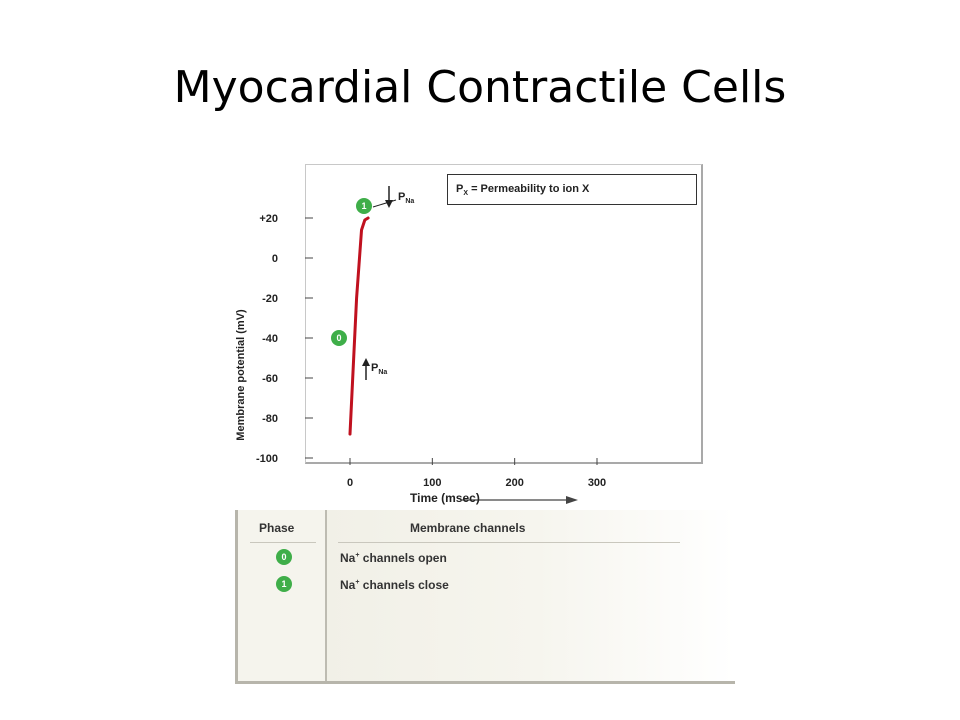 The height and width of the screenshot is (720, 960). What do you see at coordinates (384, 203) in the screenshot?
I see `pna-leader-line` at bounding box center [384, 203].